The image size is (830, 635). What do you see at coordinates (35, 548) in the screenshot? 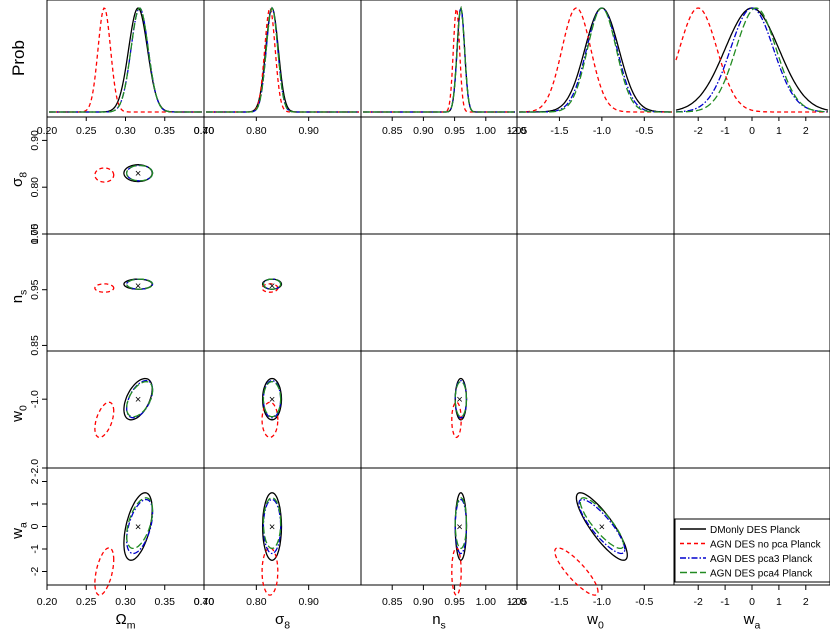
I see `y-tick-label-text: -1` at bounding box center [35, 548].